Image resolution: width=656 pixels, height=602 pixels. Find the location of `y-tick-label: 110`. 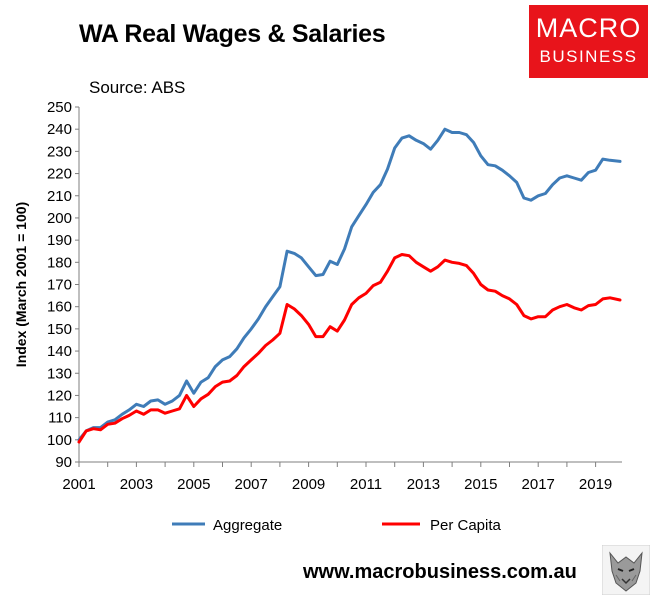

y-tick-label: 110 is located at coordinates (60, 418).